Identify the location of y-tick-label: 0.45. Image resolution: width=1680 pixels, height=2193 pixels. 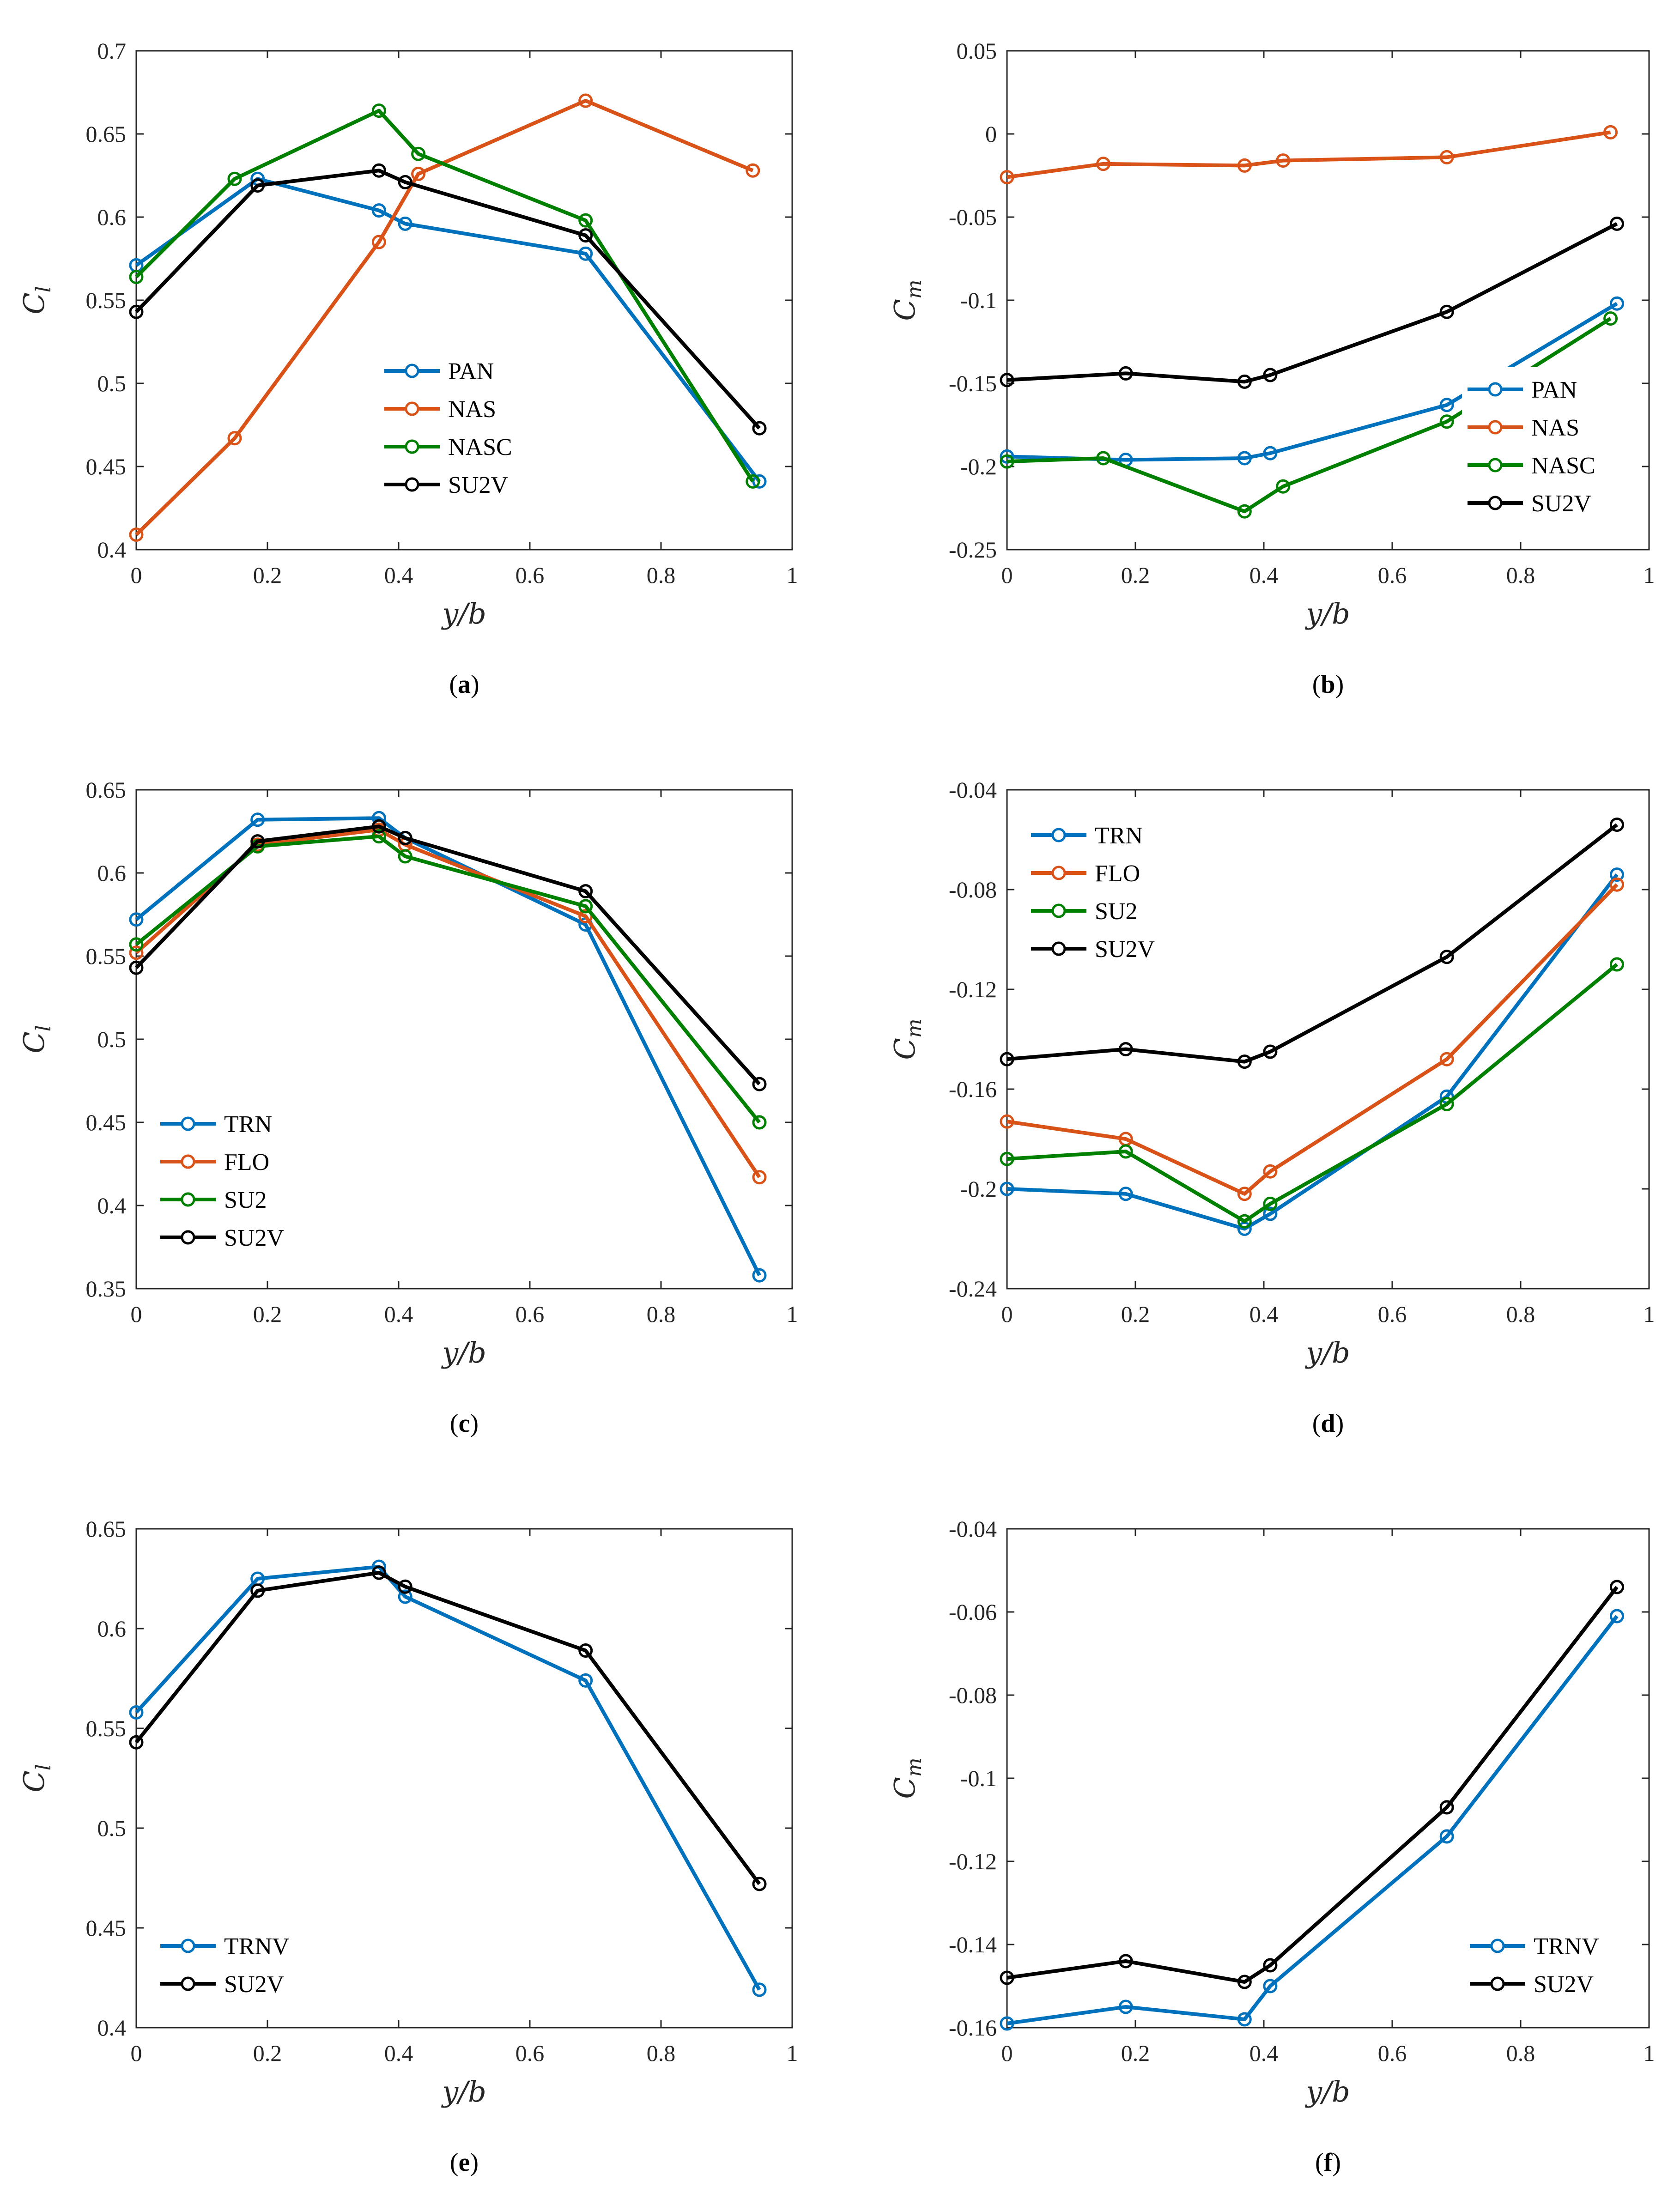
(106, 1122).